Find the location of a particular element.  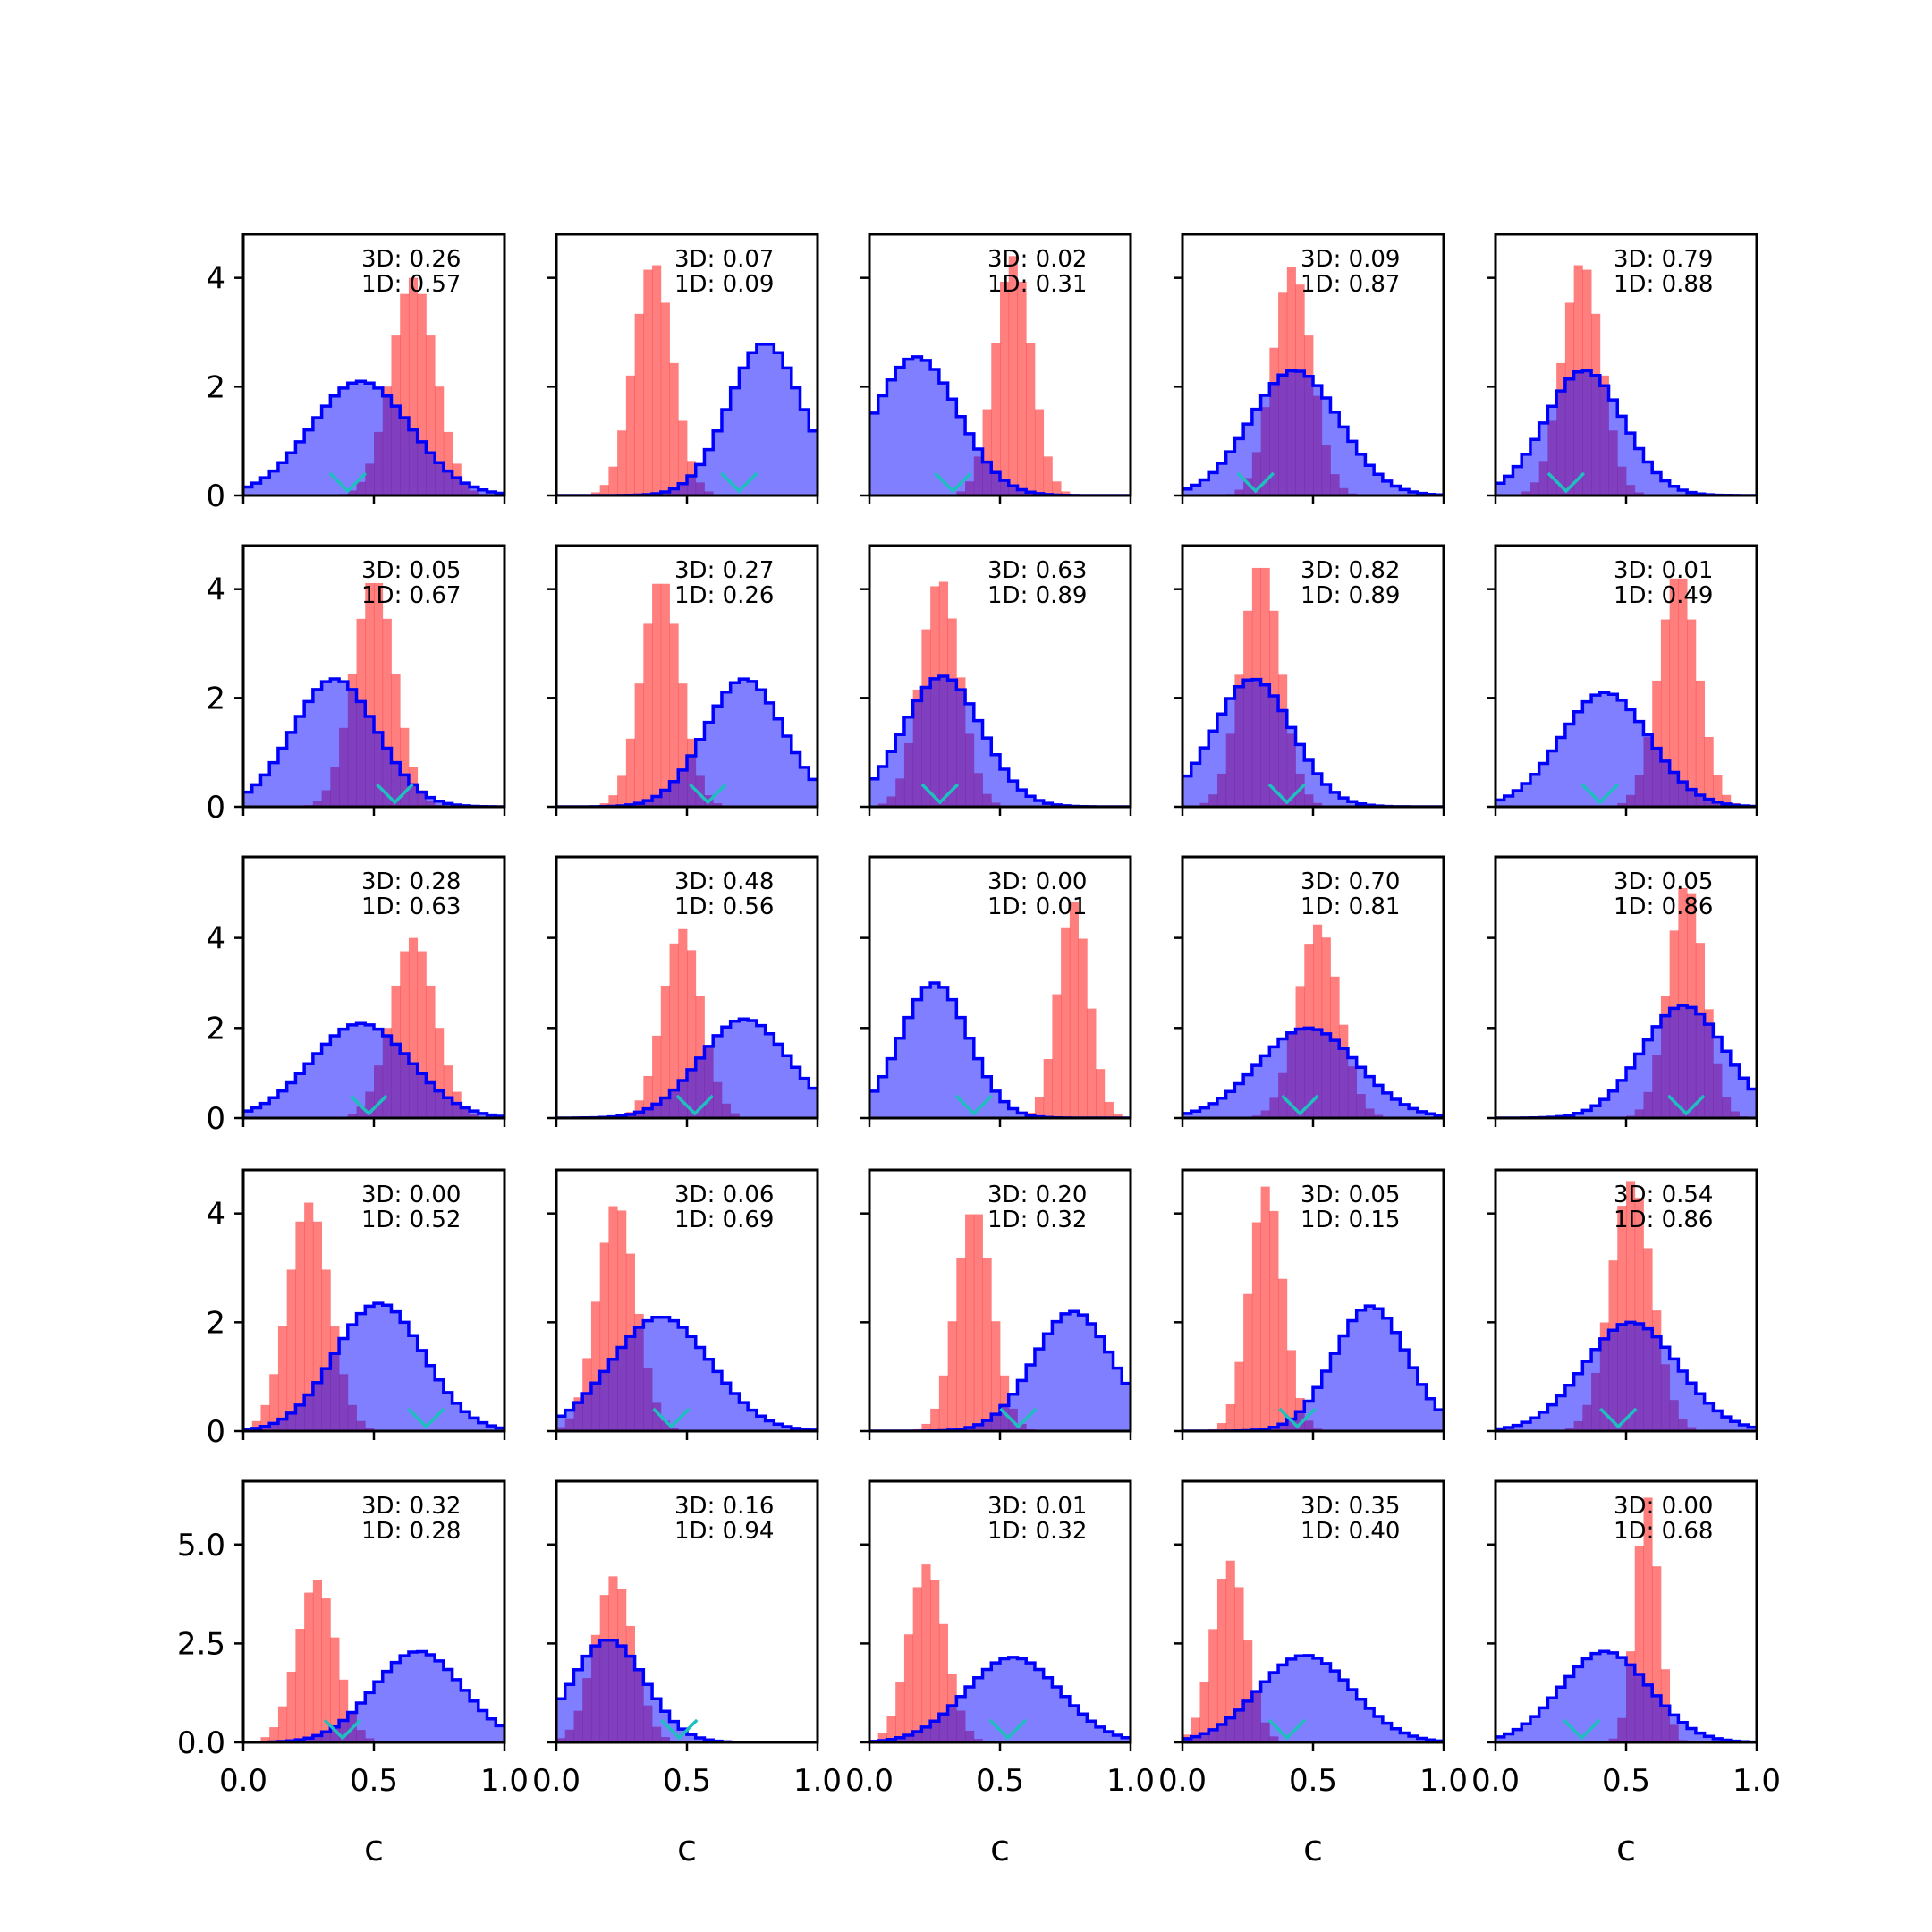

x-axis-label: c is located at coordinates (687, 1848).